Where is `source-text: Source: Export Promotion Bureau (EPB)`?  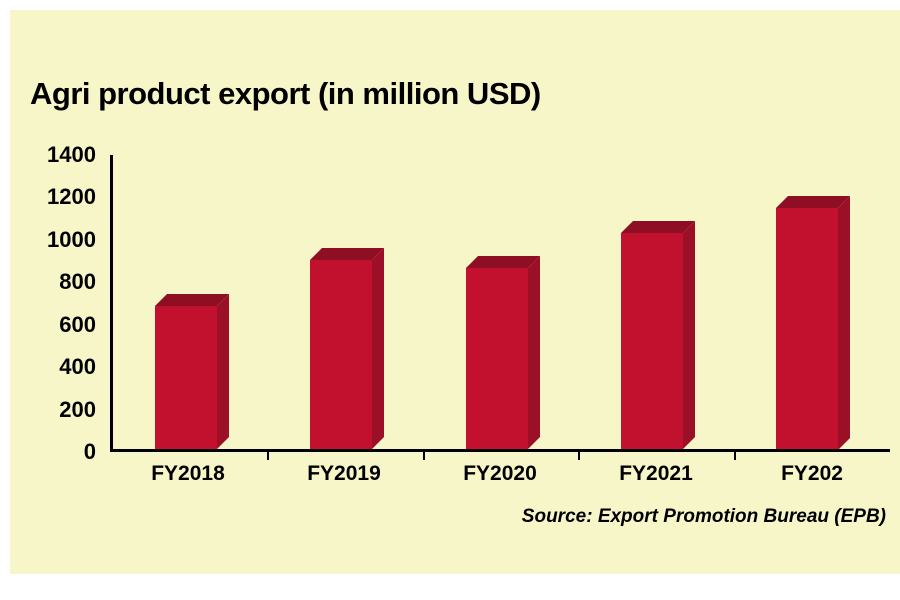
source-text: Source: Export Promotion Bureau (EPB) is located at coordinates (703, 516).